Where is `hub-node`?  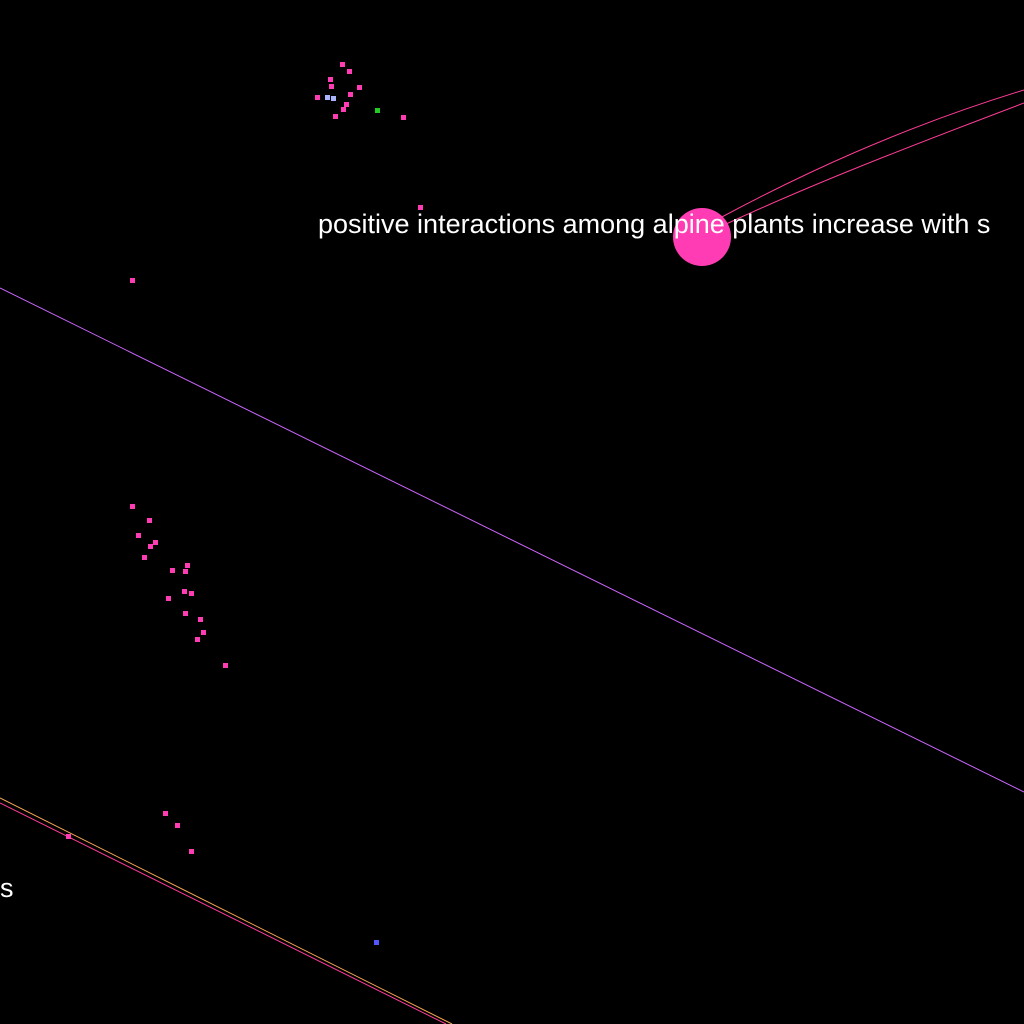 hub-node is located at coordinates (702, 237).